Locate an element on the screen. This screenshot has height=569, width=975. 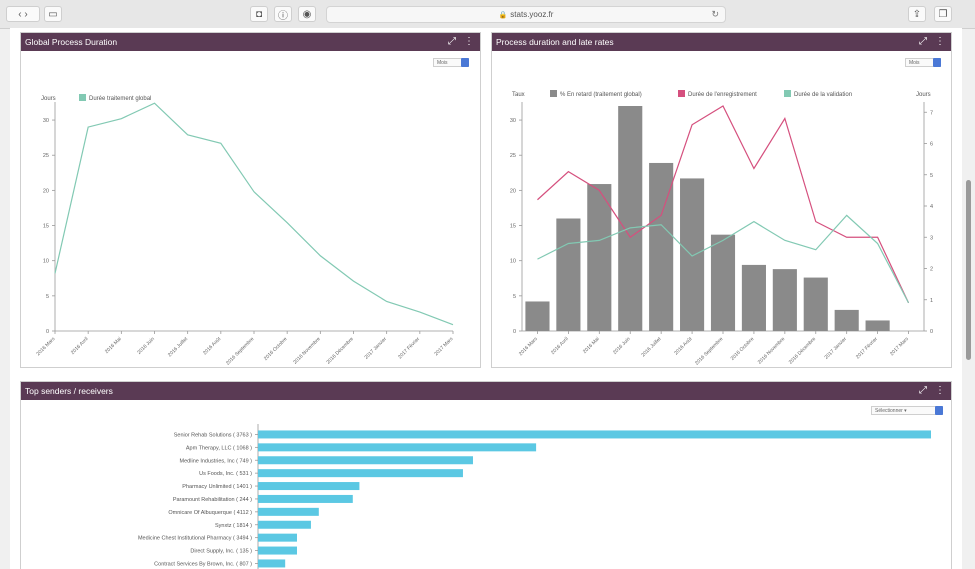
sender-receiver-select-value: Sélectionner ▾ is located at coordinates (891, 411).